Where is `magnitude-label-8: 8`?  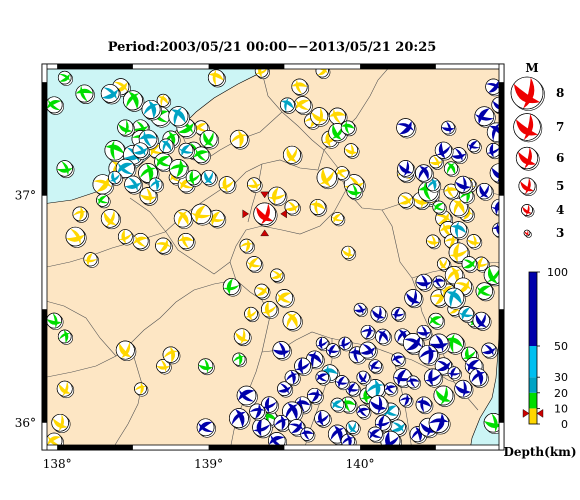
magnitude-label-8: 8 is located at coordinates (560, 93).